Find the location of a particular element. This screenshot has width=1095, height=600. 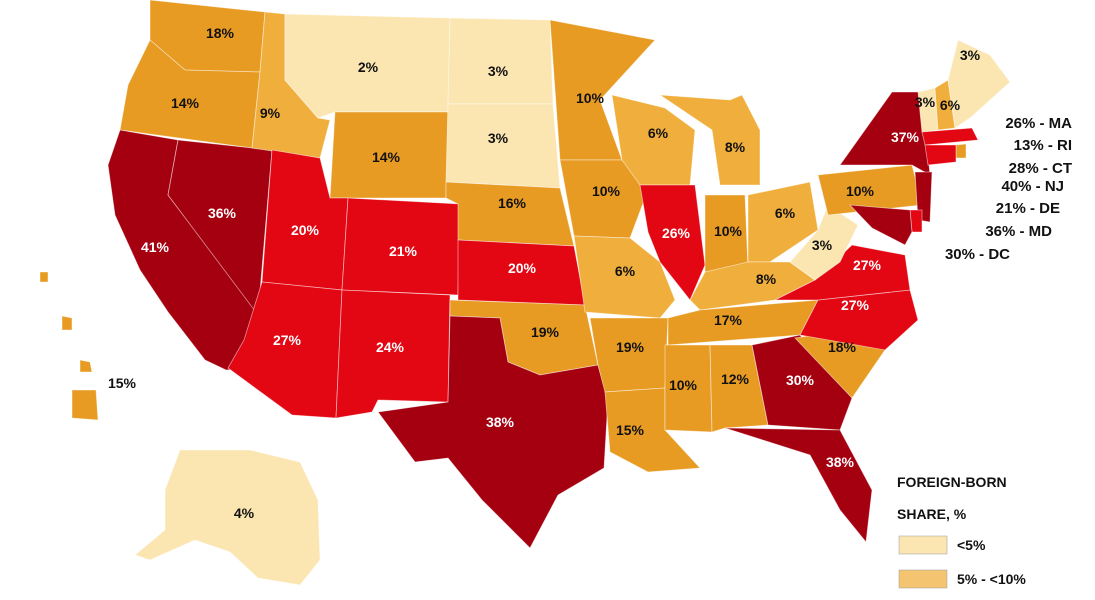

callout-label: 40% - NJ is located at coordinates (1032, 186).